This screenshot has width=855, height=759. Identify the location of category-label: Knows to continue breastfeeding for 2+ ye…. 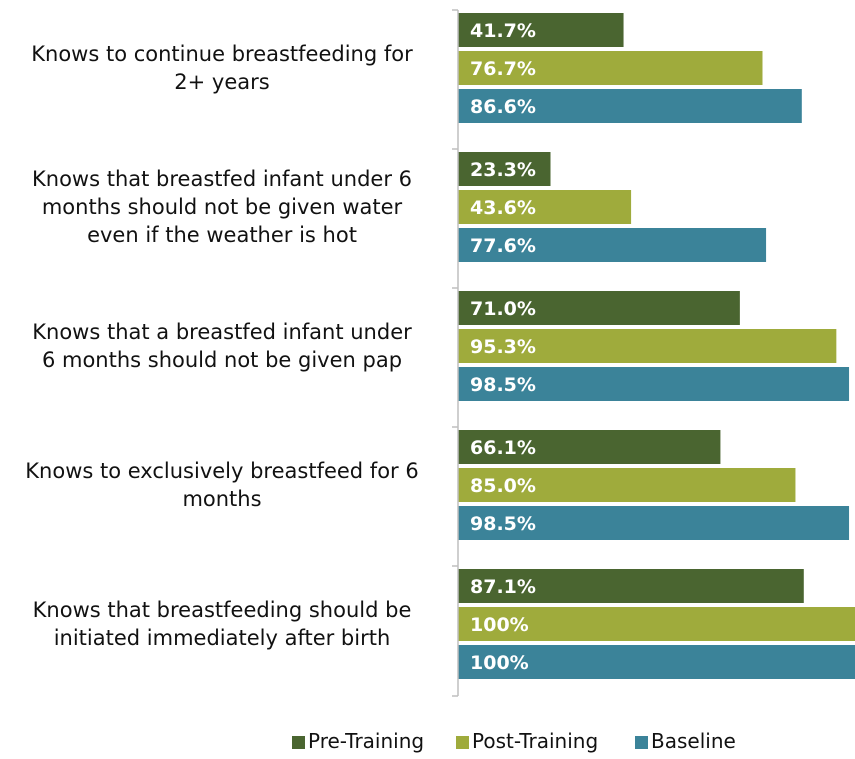
(222, 68).